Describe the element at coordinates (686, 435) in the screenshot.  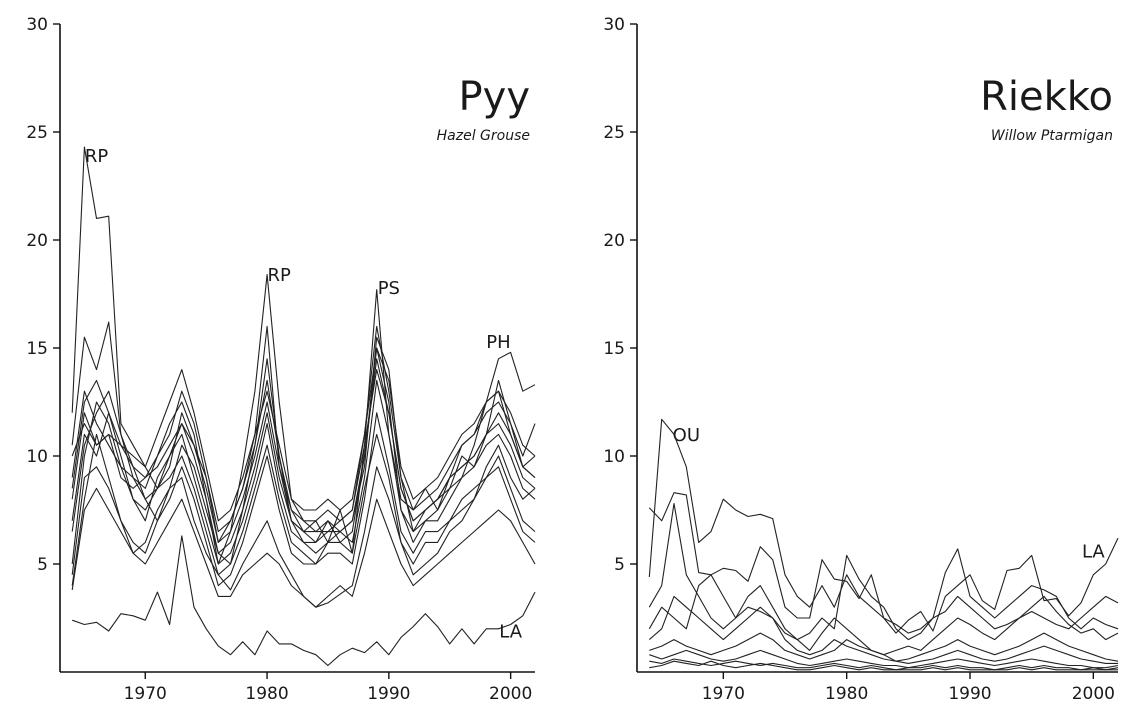
I see `annotation-label: OU` at that location.